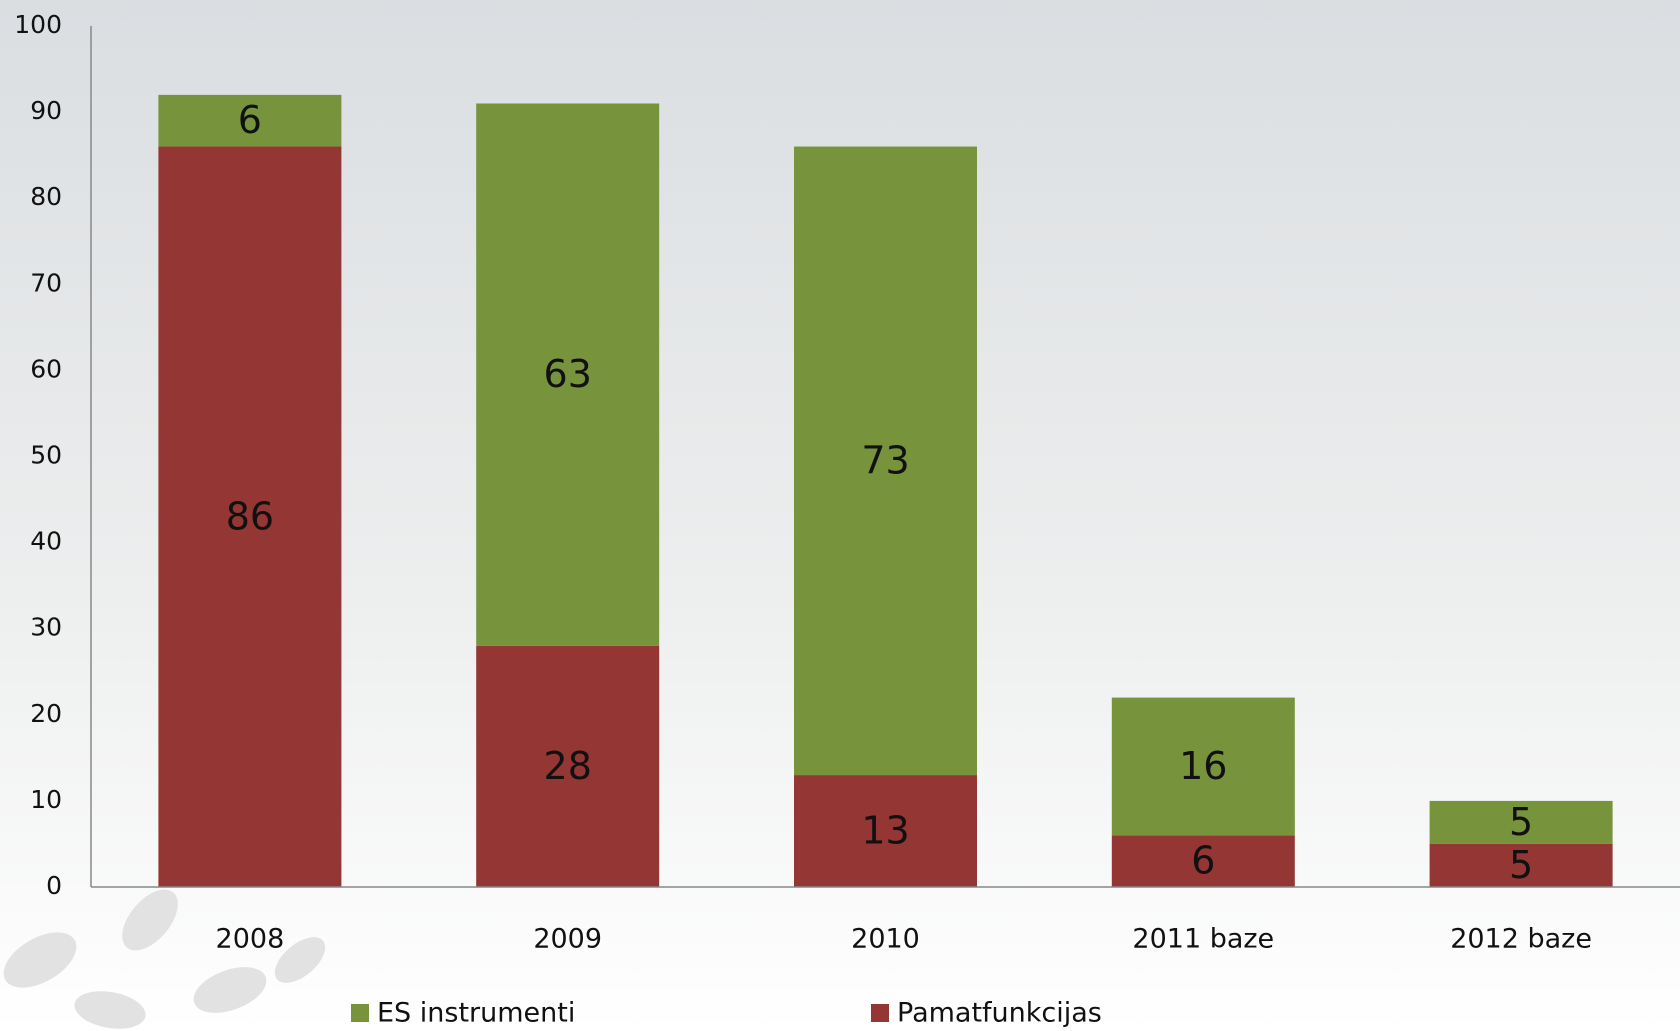 Image resolution: width=1680 pixels, height=1031 pixels. What do you see at coordinates (567, 939) in the screenshot?
I see `x-tick-label: 2009` at bounding box center [567, 939].